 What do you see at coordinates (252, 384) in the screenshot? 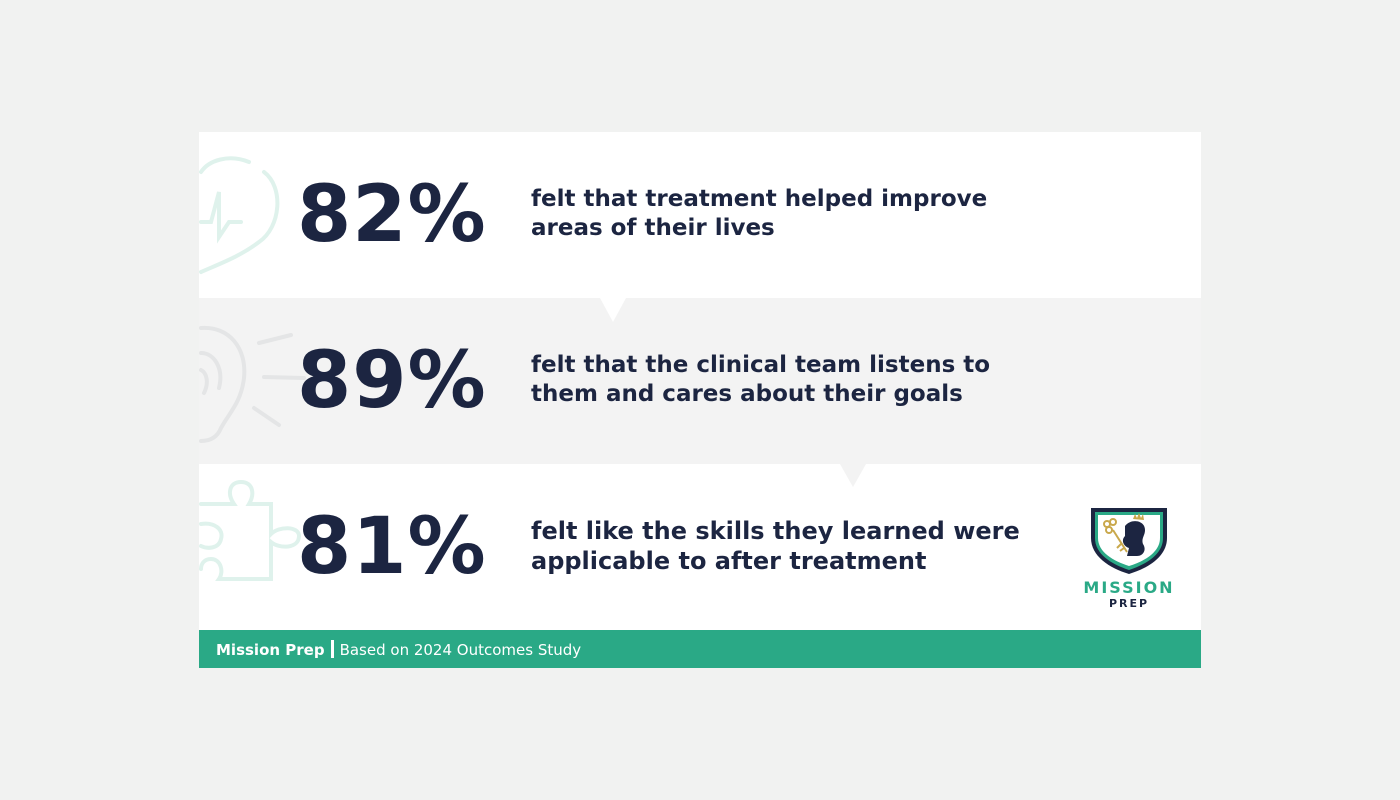
I see `ear-icon` at bounding box center [252, 384].